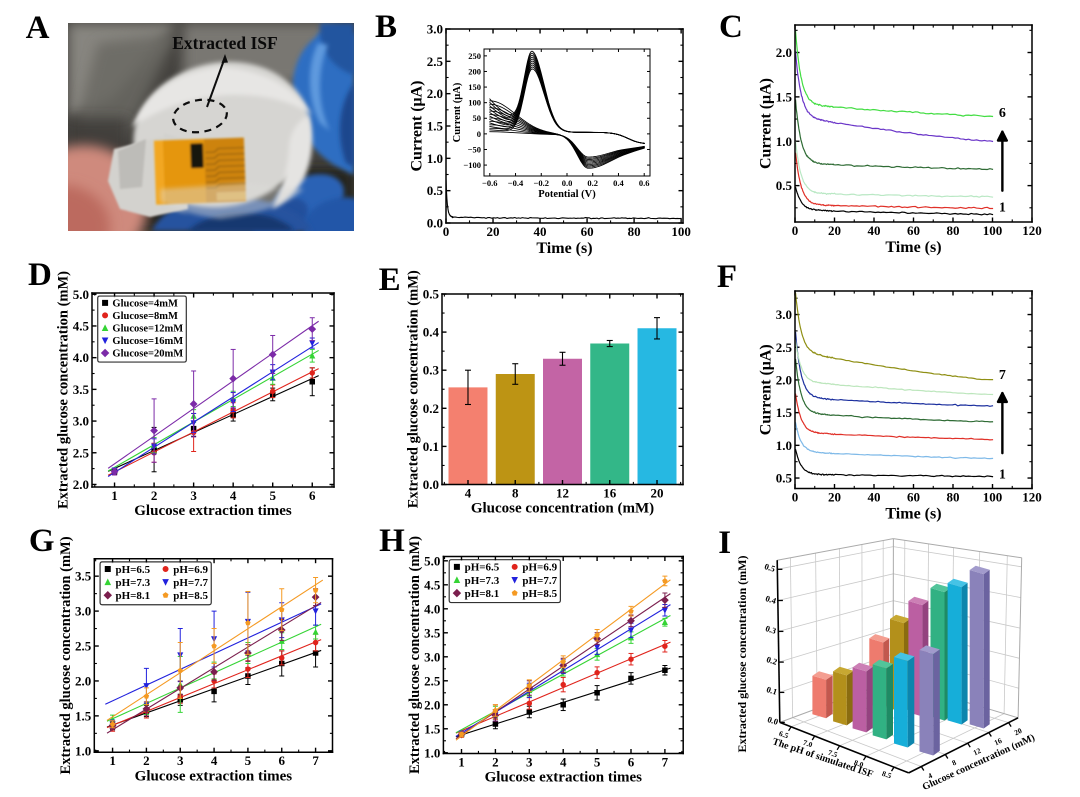 The height and width of the screenshot is (797, 1080). What do you see at coordinates (432, 560) in the screenshot?
I see `svg-text: 5.0` at bounding box center [432, 560].